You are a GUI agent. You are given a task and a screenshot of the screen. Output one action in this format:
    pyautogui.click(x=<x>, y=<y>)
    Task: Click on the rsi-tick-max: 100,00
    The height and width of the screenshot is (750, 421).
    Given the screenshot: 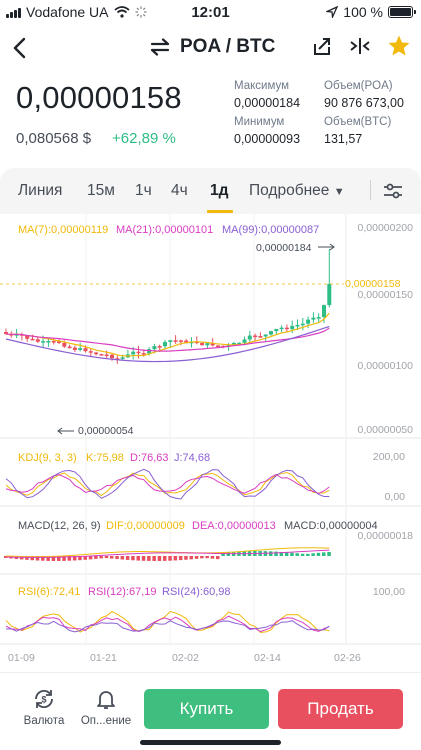 What is the action you would take?
    pyautogui.click(x=388, y=592)
    